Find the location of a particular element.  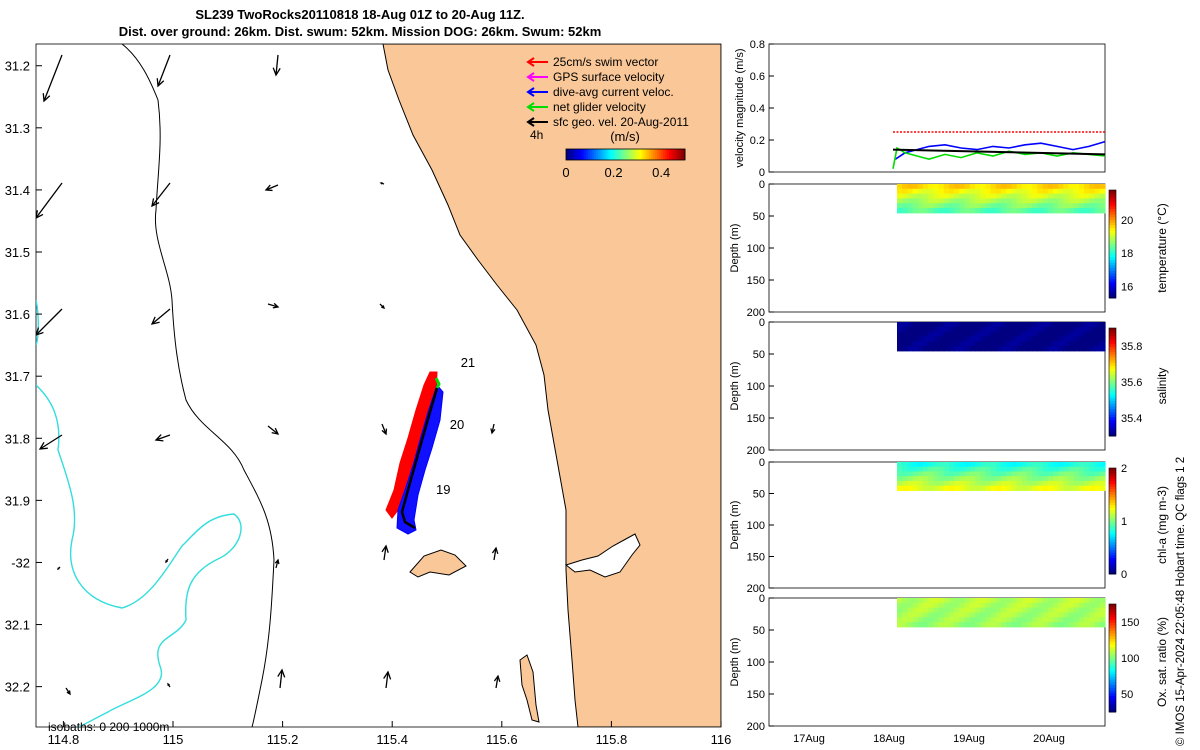

lat-tick-label: 31.6 is located at coordinates (17, 314).